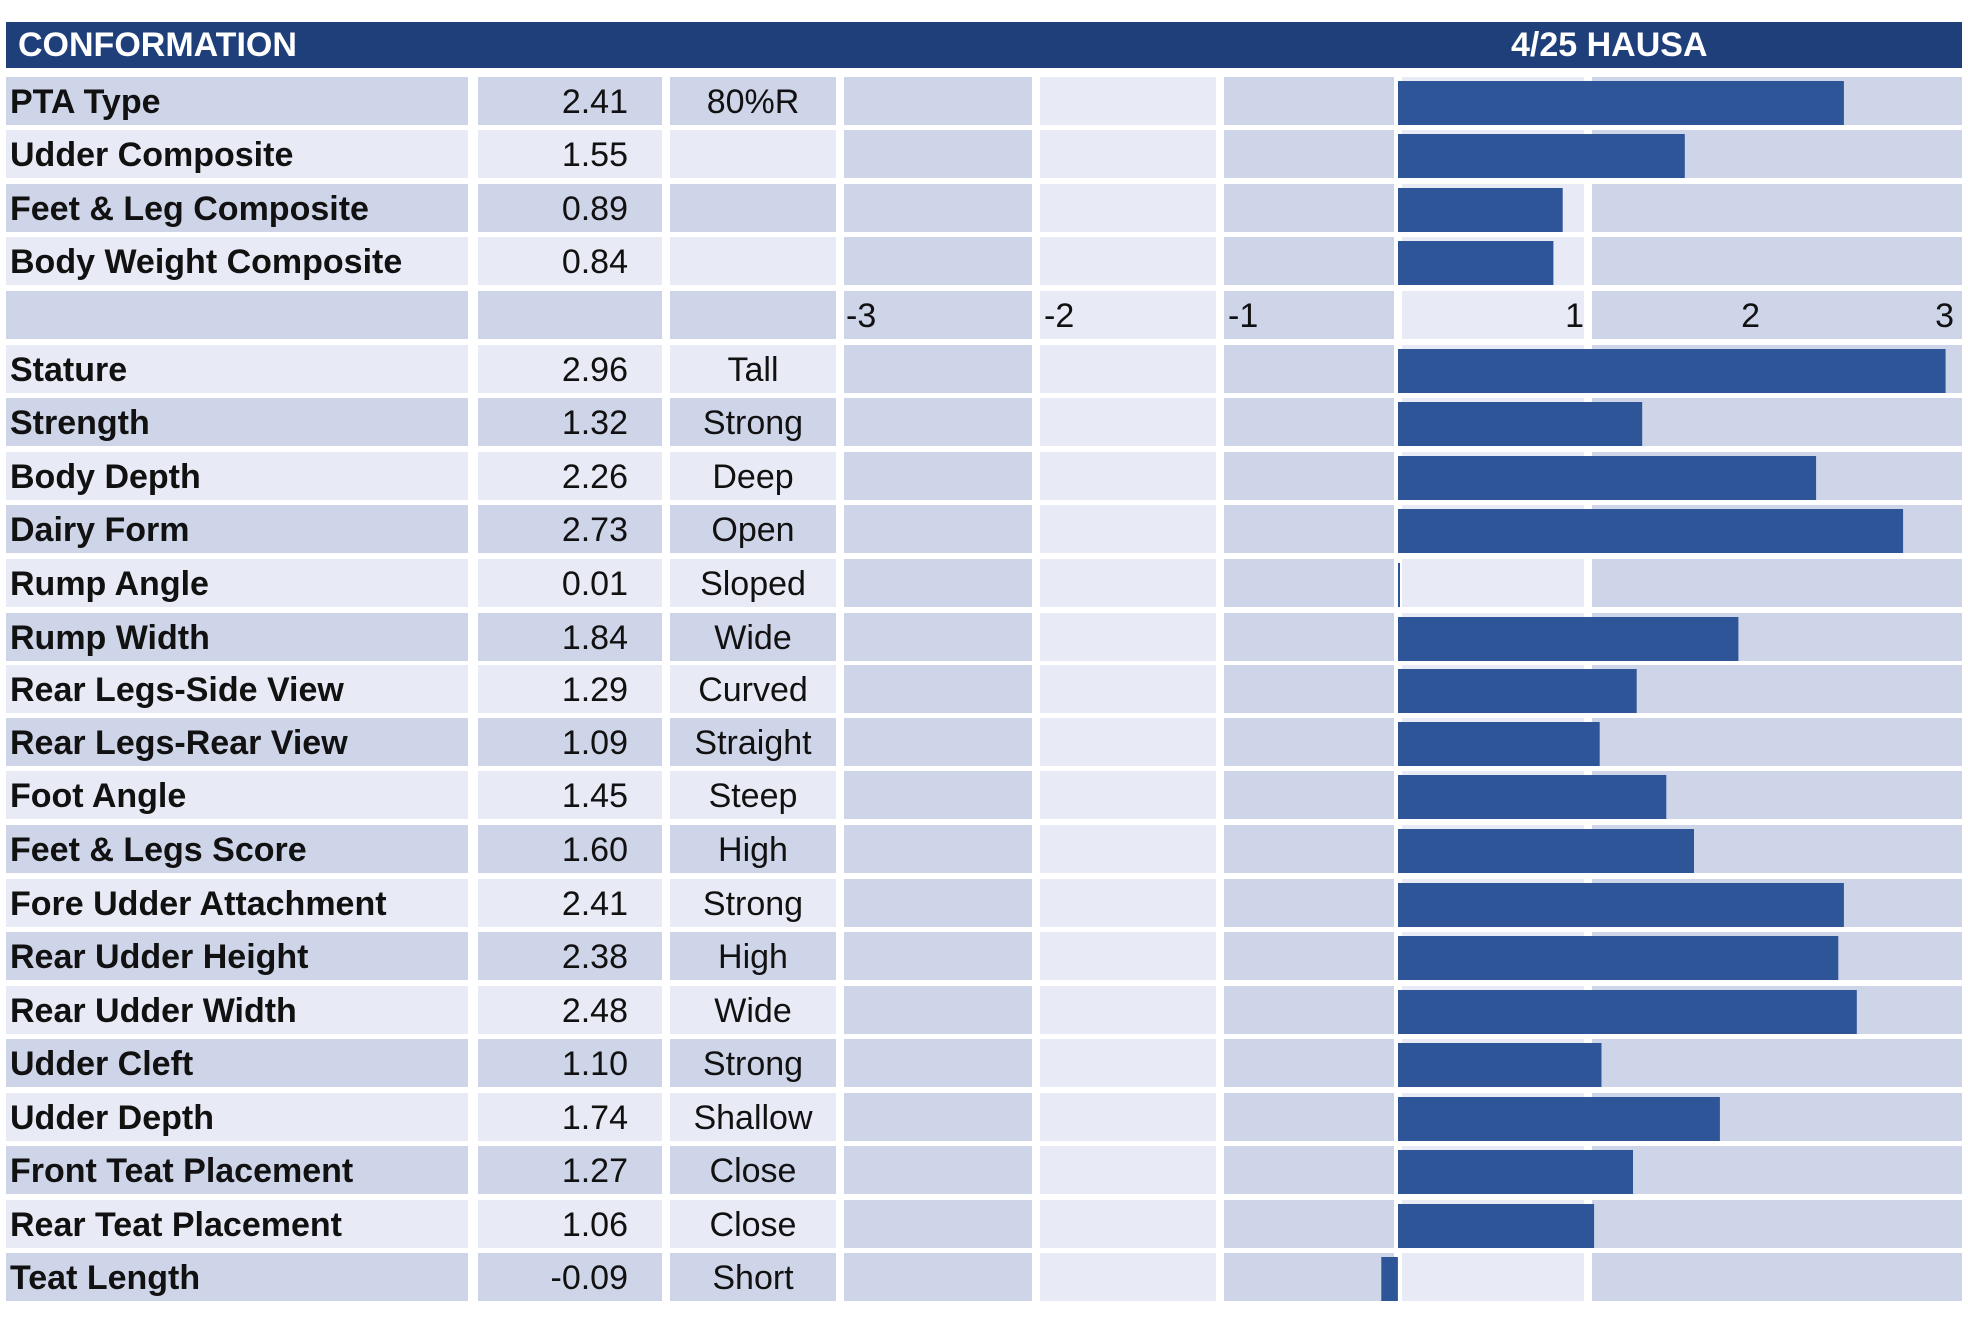 Image resolution: width=1968 pixels, height=1320 pixels. Describe the element at coordinates (753, 370) in the screenshot. I see `row-descriptor: Tall` at that location.